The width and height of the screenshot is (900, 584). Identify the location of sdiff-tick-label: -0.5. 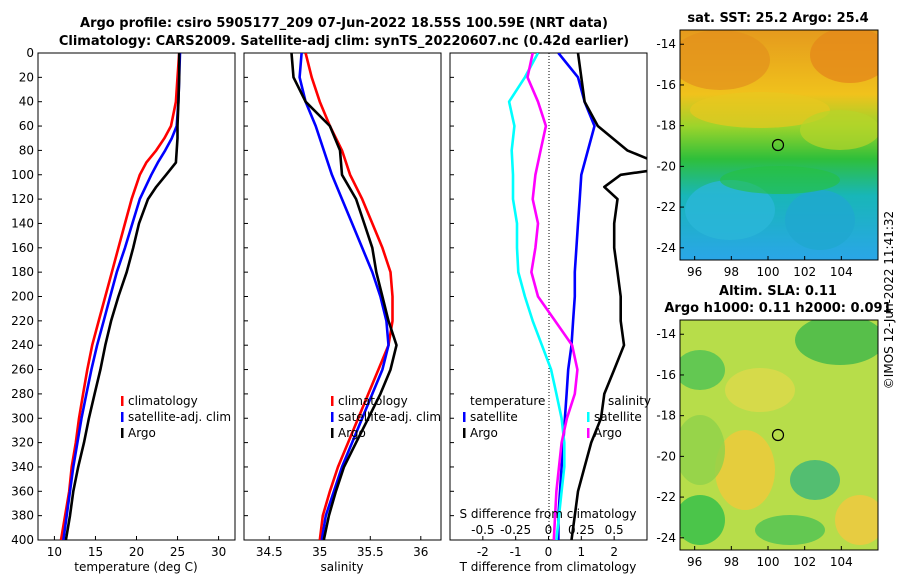
(482, 530).